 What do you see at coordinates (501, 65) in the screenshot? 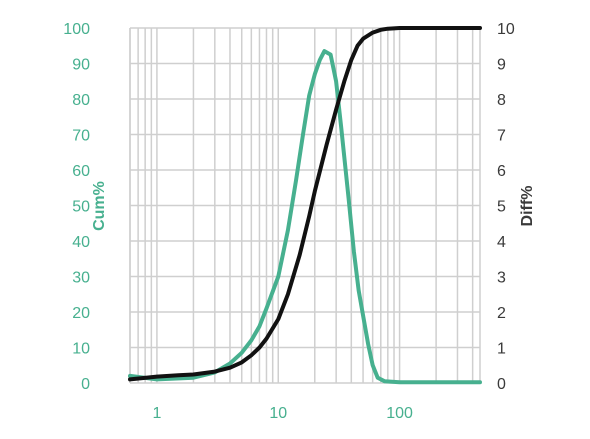
I see `y-right-tick-label: 9` at bounding box center [501, 65].